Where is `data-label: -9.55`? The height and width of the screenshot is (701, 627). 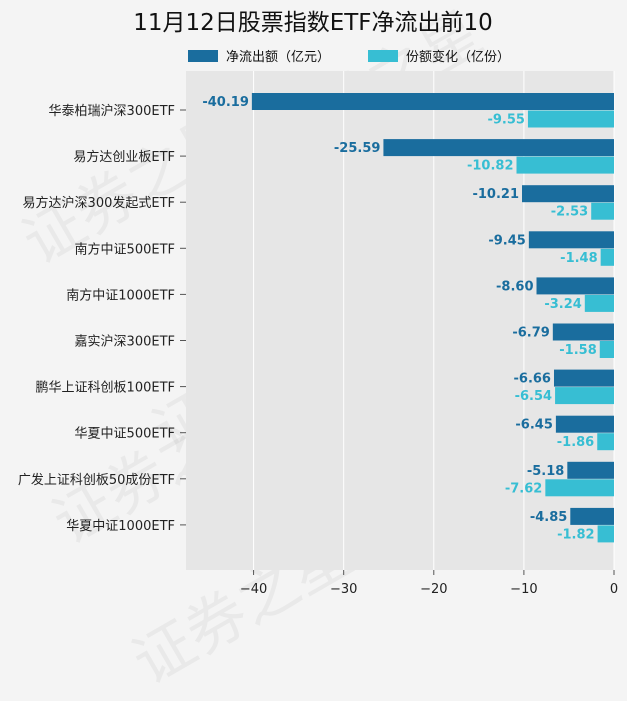 data-label: -9.55 is located at coordinates (505, 120).